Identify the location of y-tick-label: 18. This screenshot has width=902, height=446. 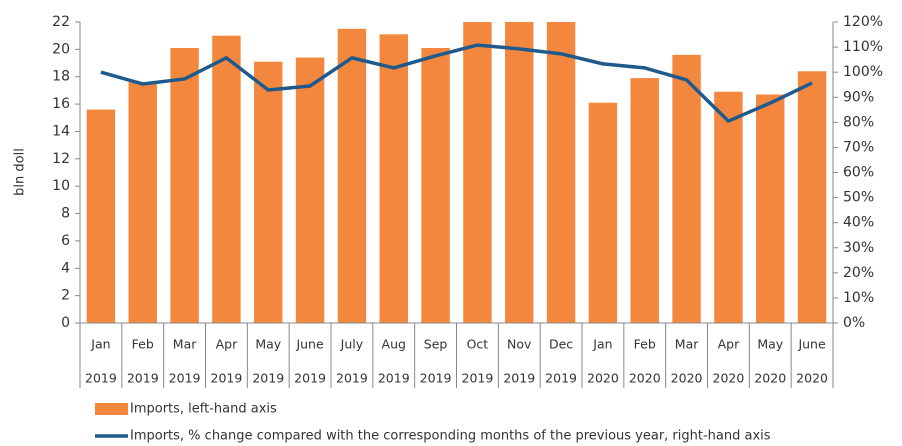
(61, 77).